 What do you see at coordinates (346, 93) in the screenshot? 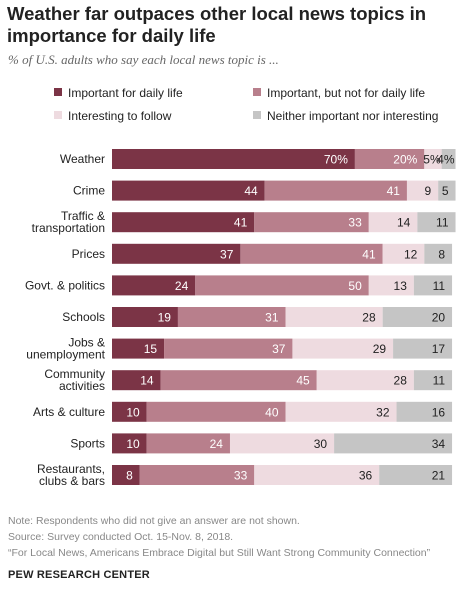
I see `legend-label: Important, but not for daily life` at bounding box center [346, 93].